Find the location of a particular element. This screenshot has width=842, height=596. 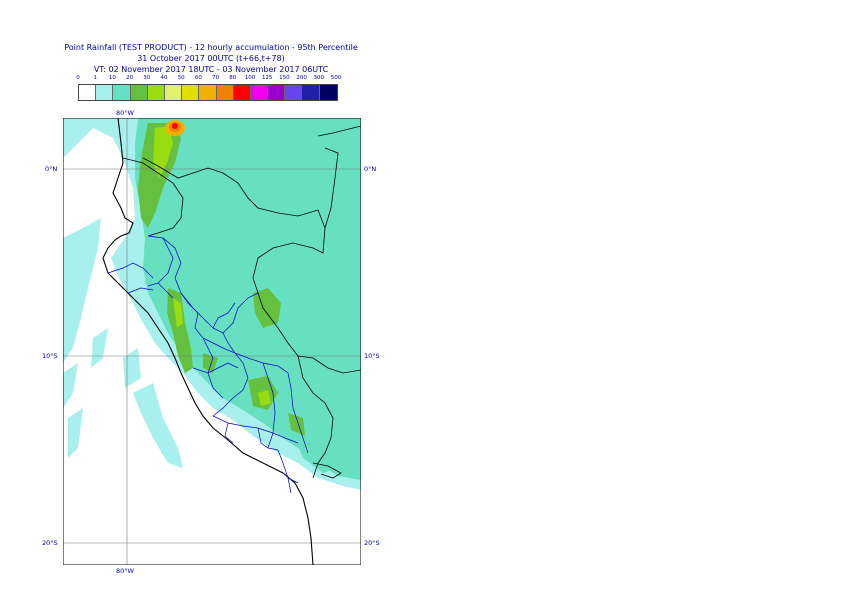

map-subtitle-date: 31 October 2017 00UTC (t+66,t+78) is located at coordinates (211, 58).